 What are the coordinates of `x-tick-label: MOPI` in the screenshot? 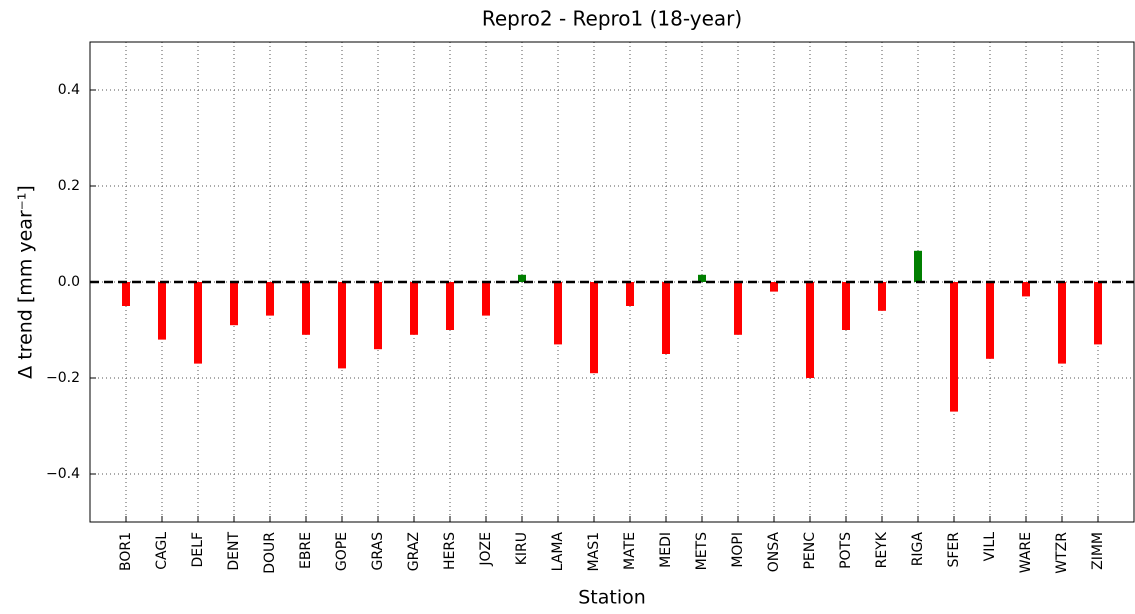 It's located at (738, 550).